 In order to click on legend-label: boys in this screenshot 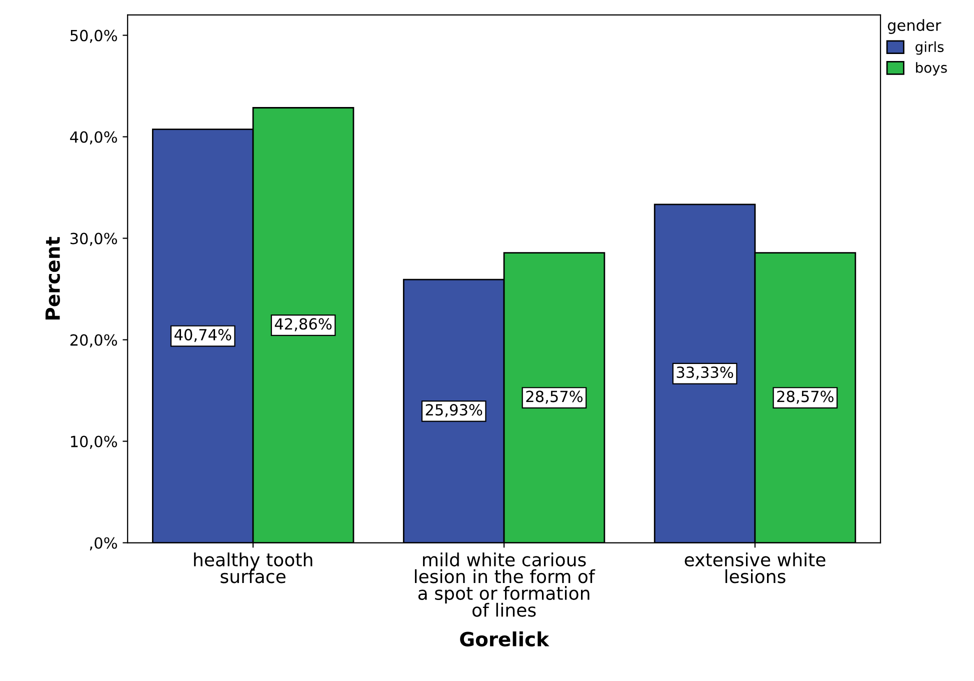, I will do `click(931, 69)`.